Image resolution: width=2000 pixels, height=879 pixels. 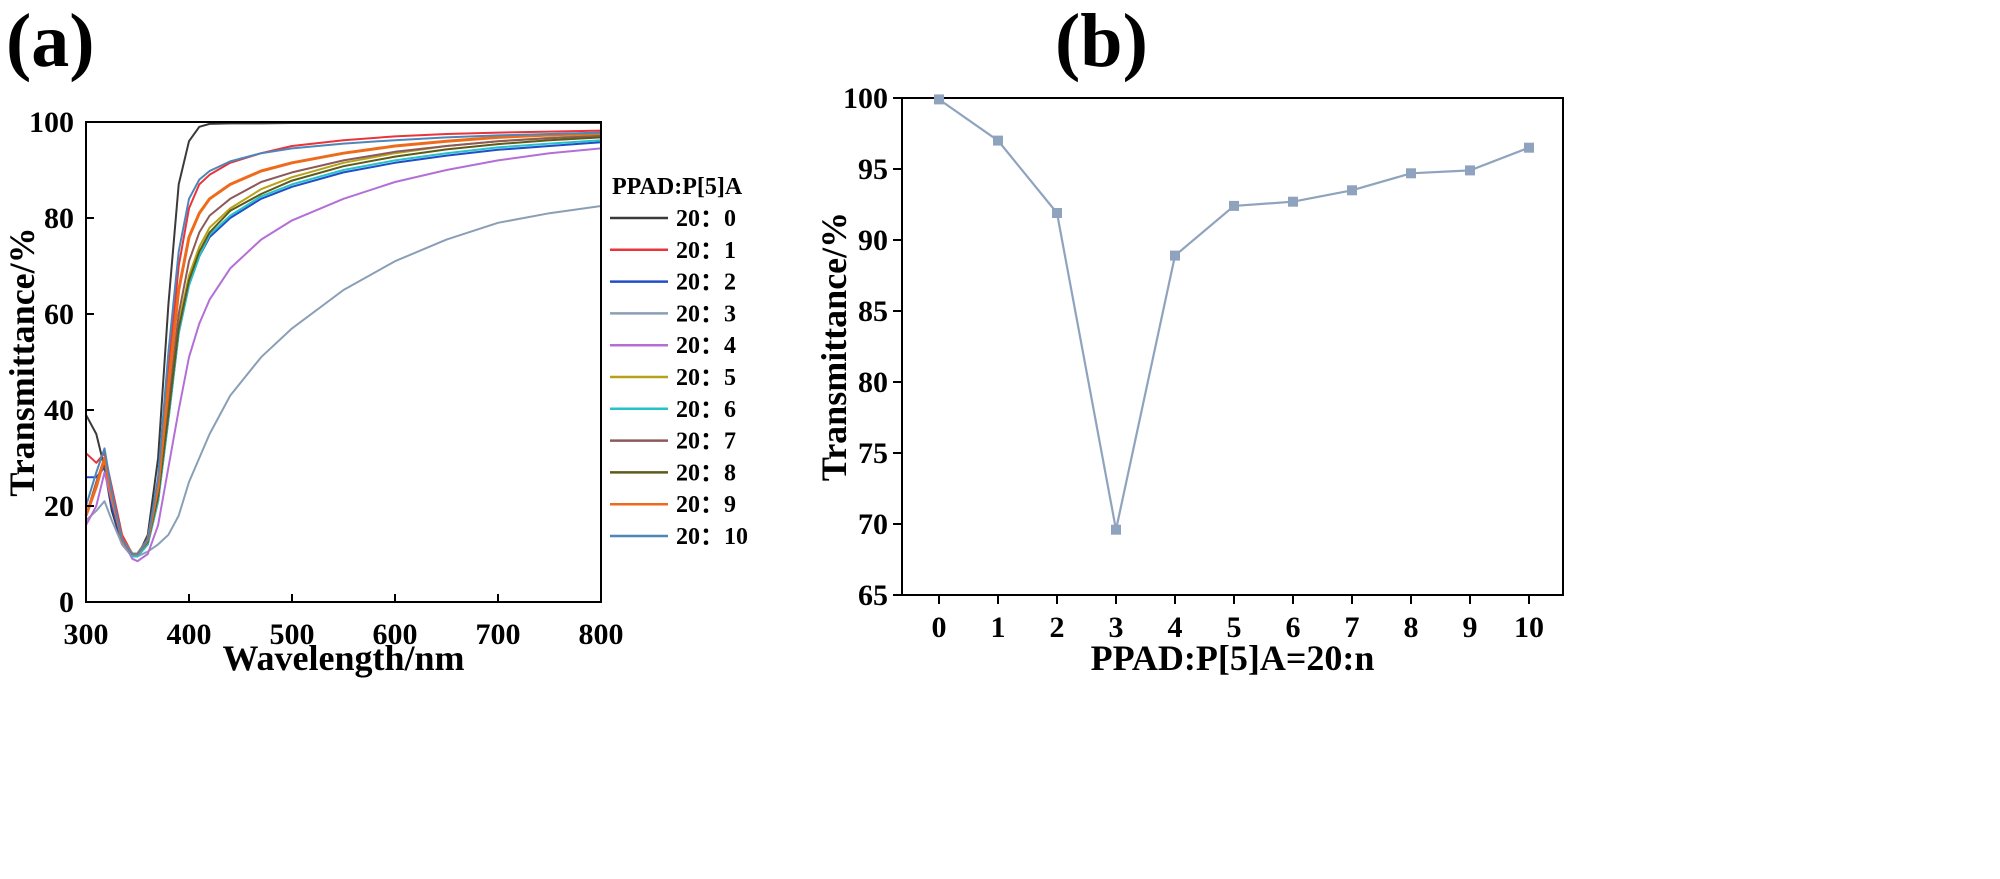 I want to click on chart-b-y-axis-label: Transmittance/%, so click(x=834, y=346).